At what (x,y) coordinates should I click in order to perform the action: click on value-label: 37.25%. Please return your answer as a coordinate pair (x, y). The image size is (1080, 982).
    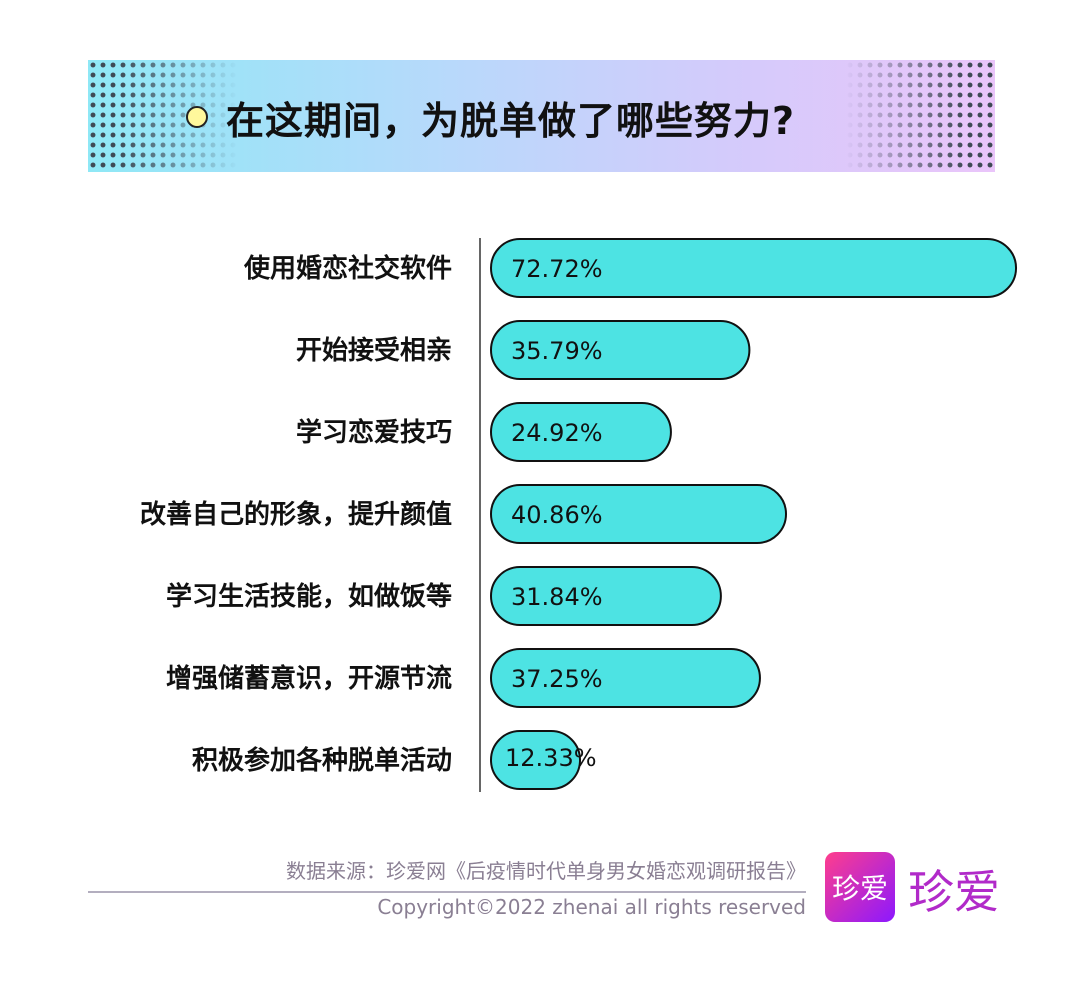
    Looking at the image, I should click on (557, 679).